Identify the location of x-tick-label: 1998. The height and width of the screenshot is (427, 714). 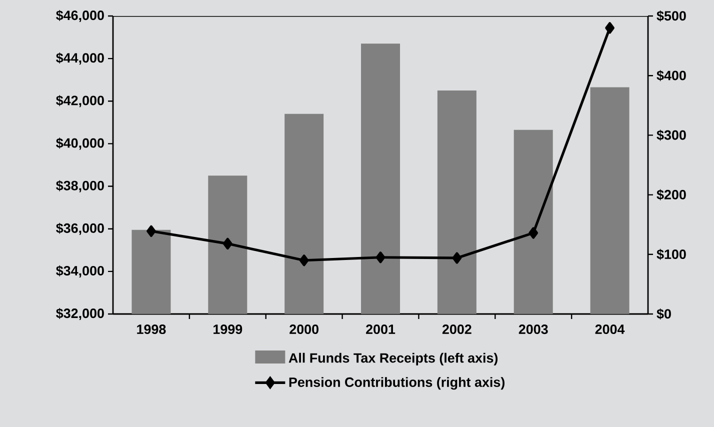
(151, 329).